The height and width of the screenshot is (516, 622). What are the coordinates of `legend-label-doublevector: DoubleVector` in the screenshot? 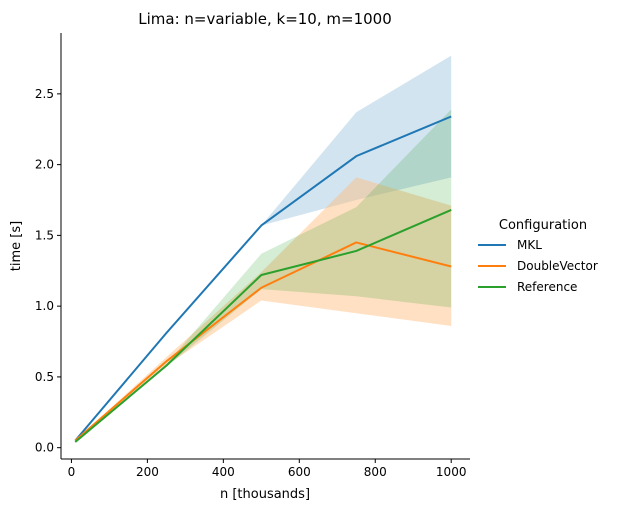 It's located at (557, 266).